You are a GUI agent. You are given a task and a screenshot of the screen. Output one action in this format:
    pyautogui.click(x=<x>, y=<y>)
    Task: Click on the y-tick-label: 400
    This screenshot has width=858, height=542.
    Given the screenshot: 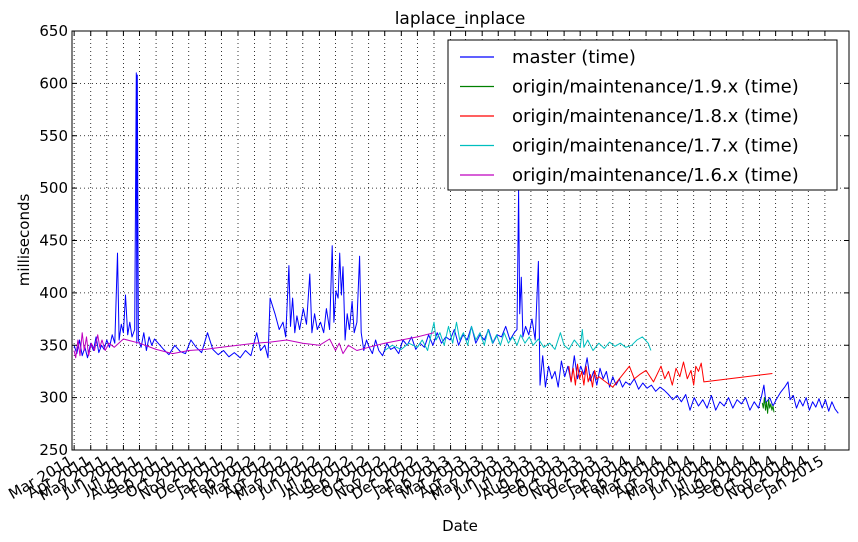 What is the action you would take?
    pyautogui.click(x=53, y=293)
    